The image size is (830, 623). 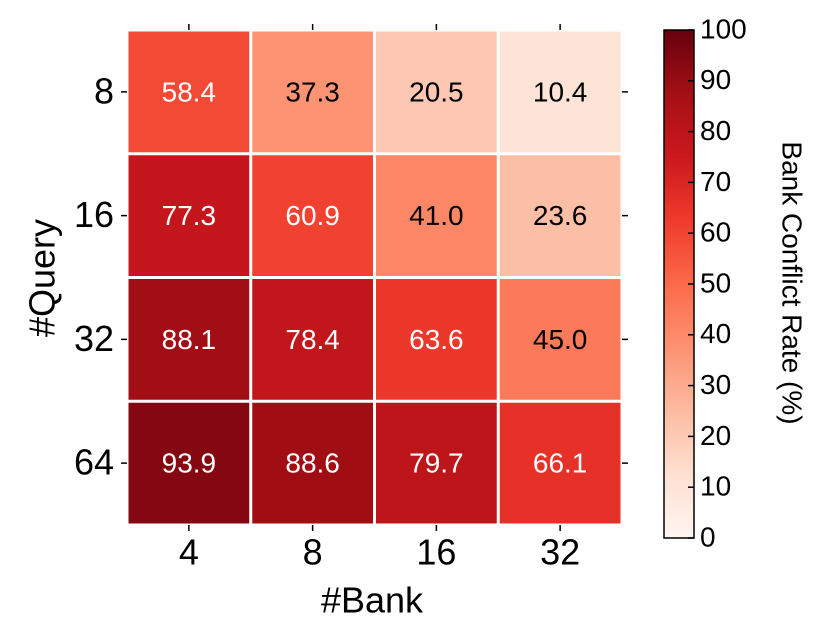 I want to click on y-tick-label: 32, so click(x=94, y=338).